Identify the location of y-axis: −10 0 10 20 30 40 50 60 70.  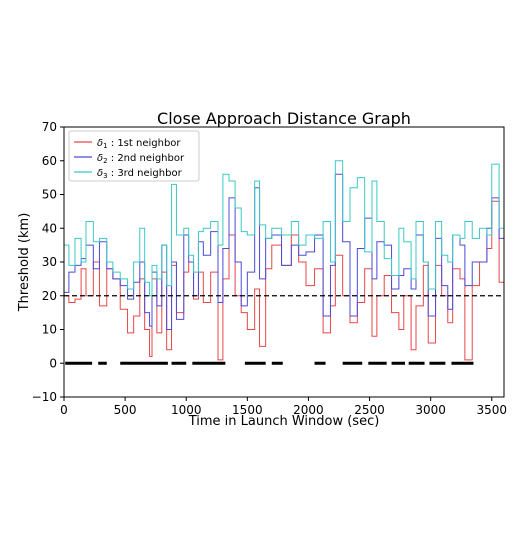
(48, 262).